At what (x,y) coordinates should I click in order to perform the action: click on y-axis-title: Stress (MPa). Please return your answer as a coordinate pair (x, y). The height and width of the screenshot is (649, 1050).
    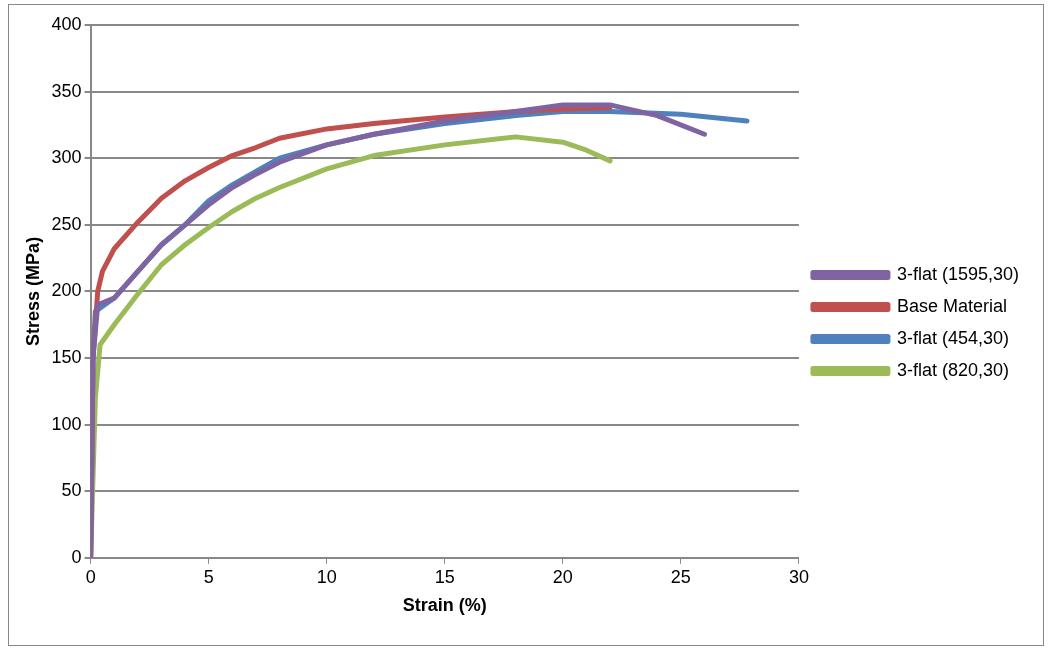
    Looking at the image, I should click on (32, 291).